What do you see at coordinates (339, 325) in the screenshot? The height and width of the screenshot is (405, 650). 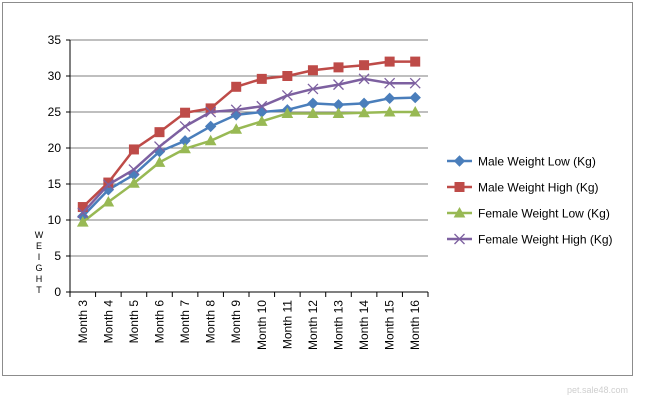 I see `x-tick-label: Month 13` at bounding box center [339, 325].